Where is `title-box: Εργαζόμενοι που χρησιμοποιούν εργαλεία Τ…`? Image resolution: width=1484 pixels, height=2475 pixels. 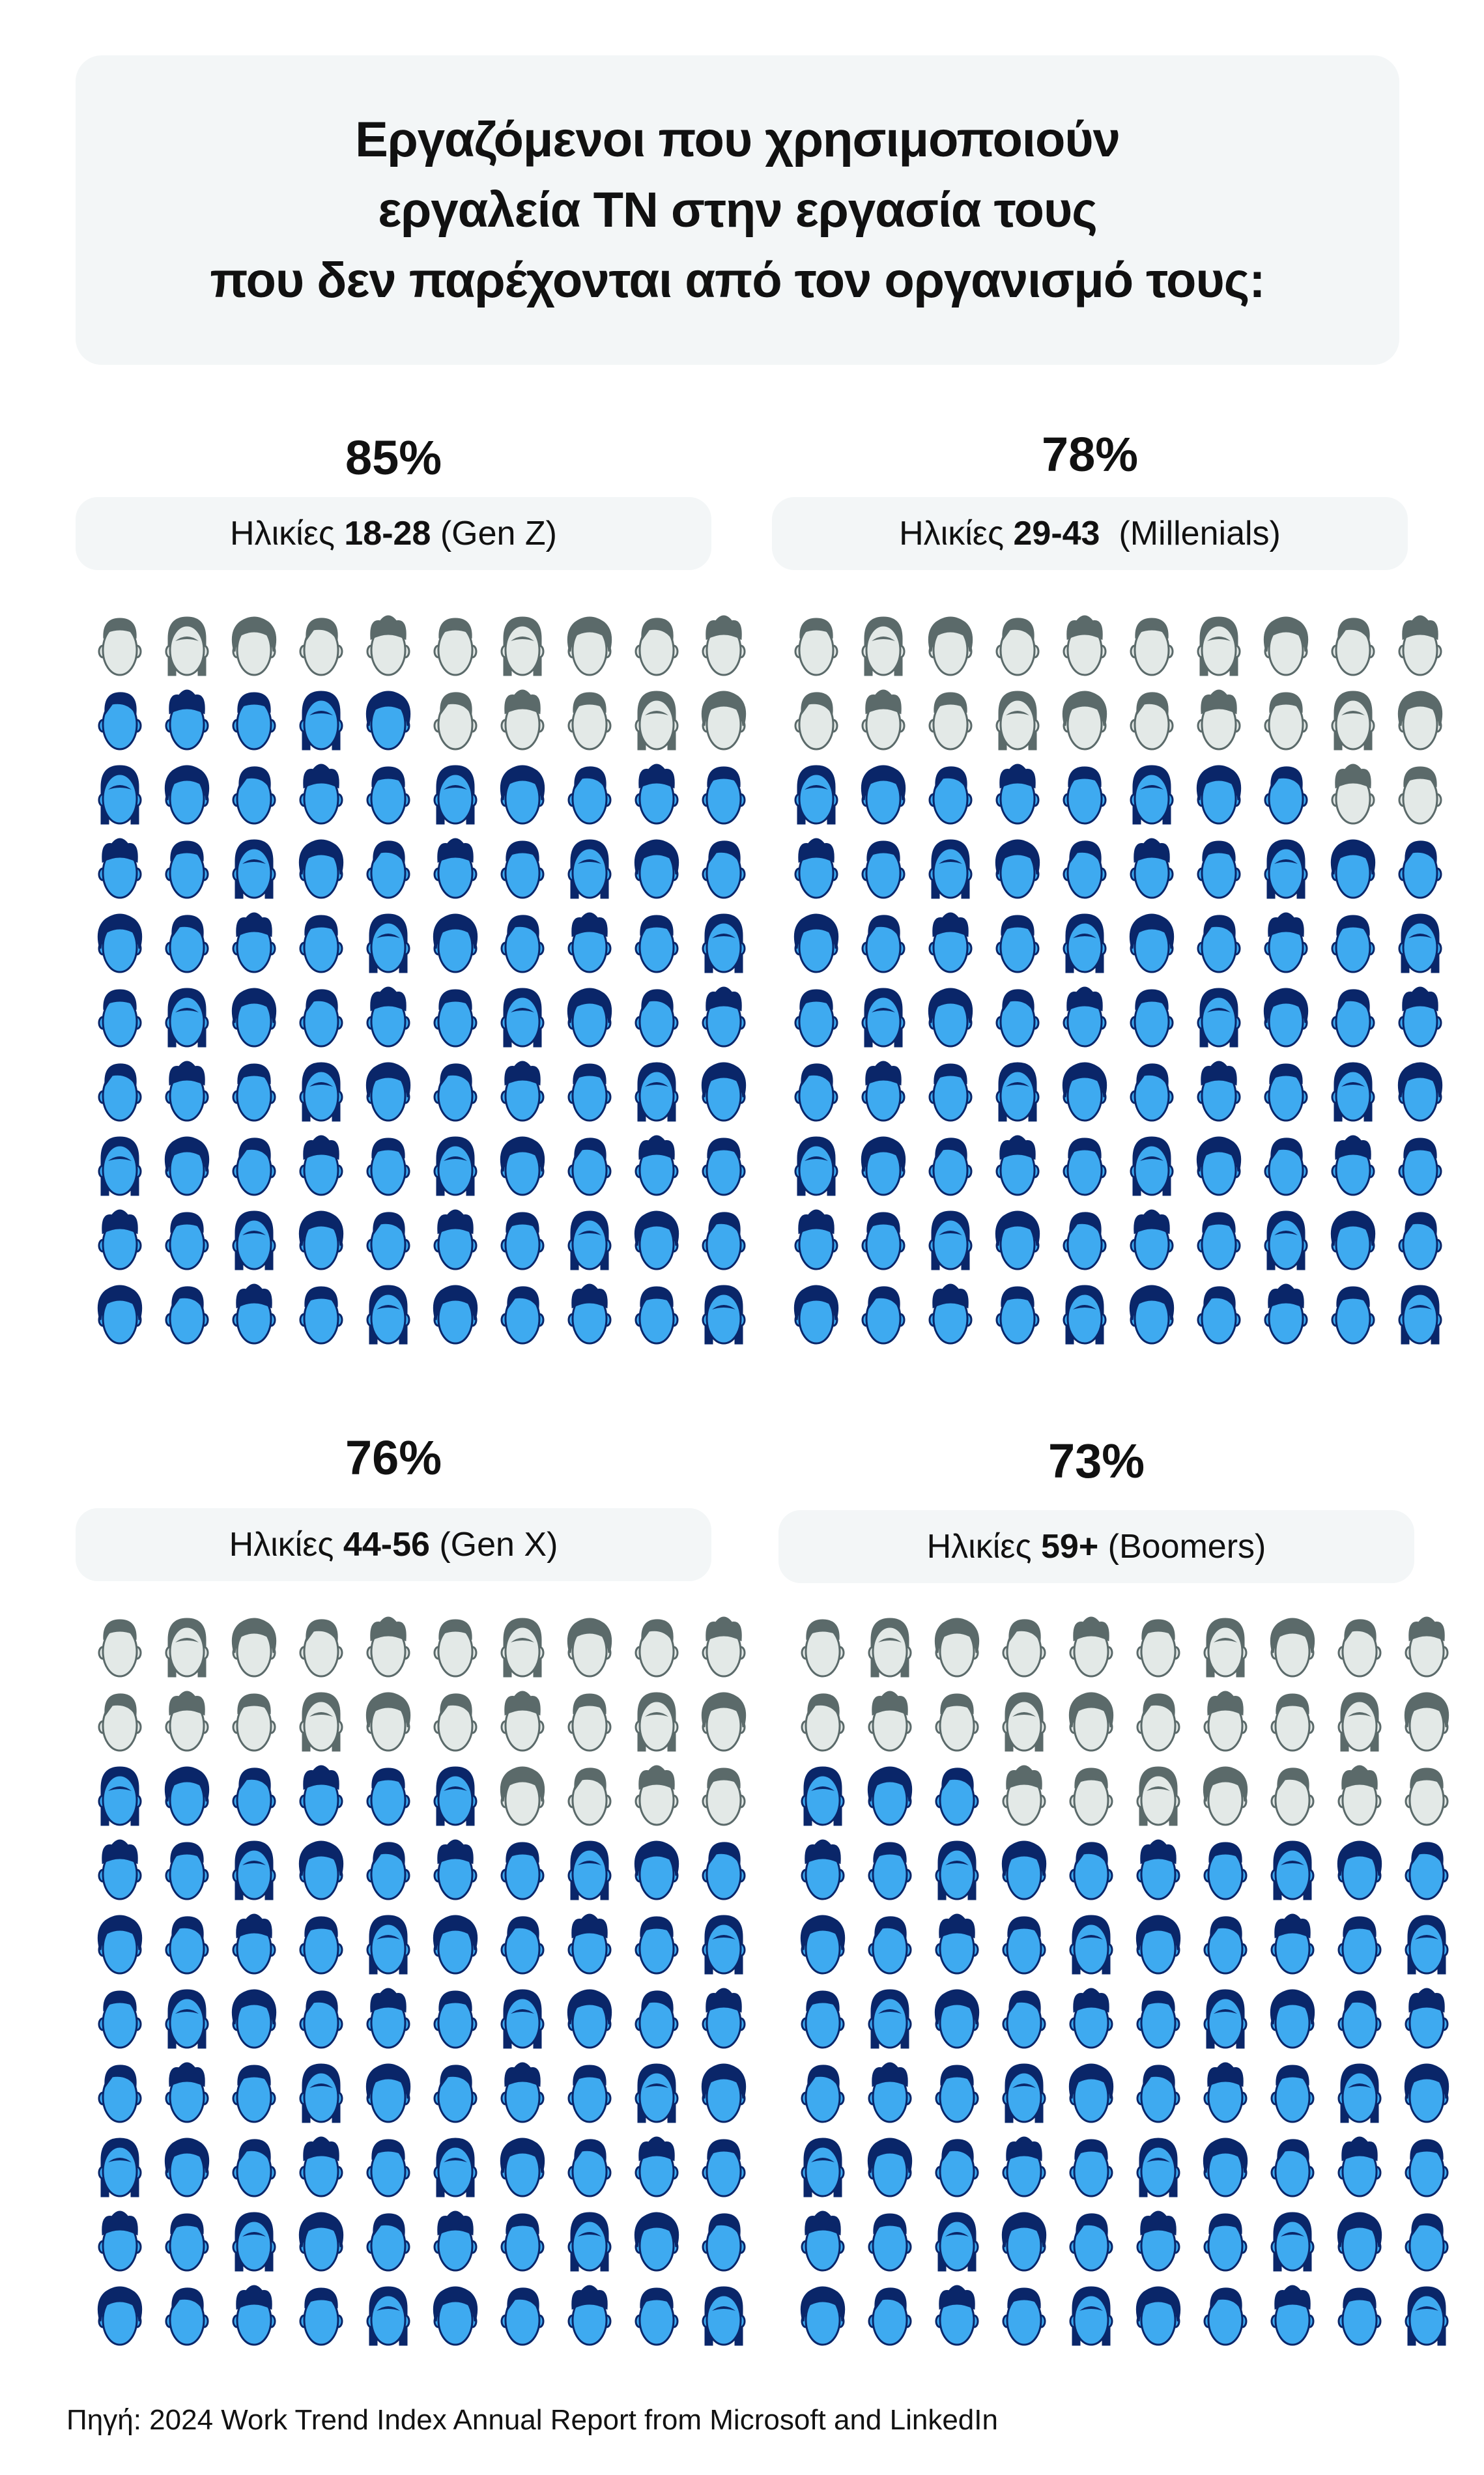 title-box: Εργαζόμενοι που χρησιμοποιούν εργαλεία Τ… is located at coordinates (738, 210).